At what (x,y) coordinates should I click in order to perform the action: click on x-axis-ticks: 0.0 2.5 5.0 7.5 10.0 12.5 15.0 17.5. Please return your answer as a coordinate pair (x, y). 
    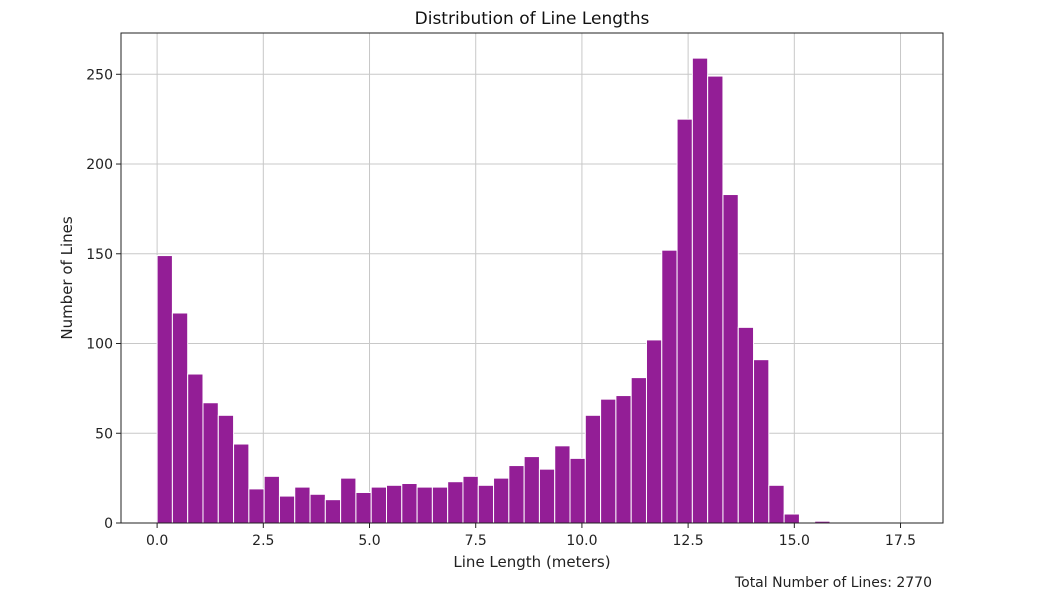
    Looking at the image, I should click on (531, 536).